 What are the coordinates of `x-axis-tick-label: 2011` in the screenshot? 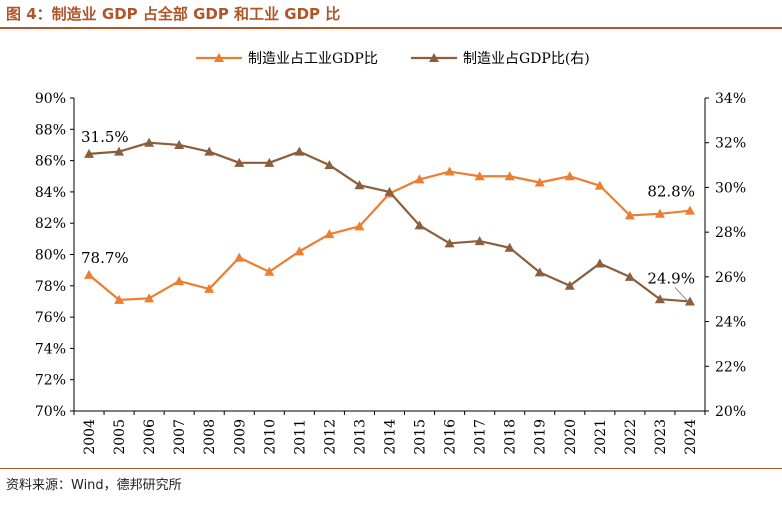 It's located at (300, 437).